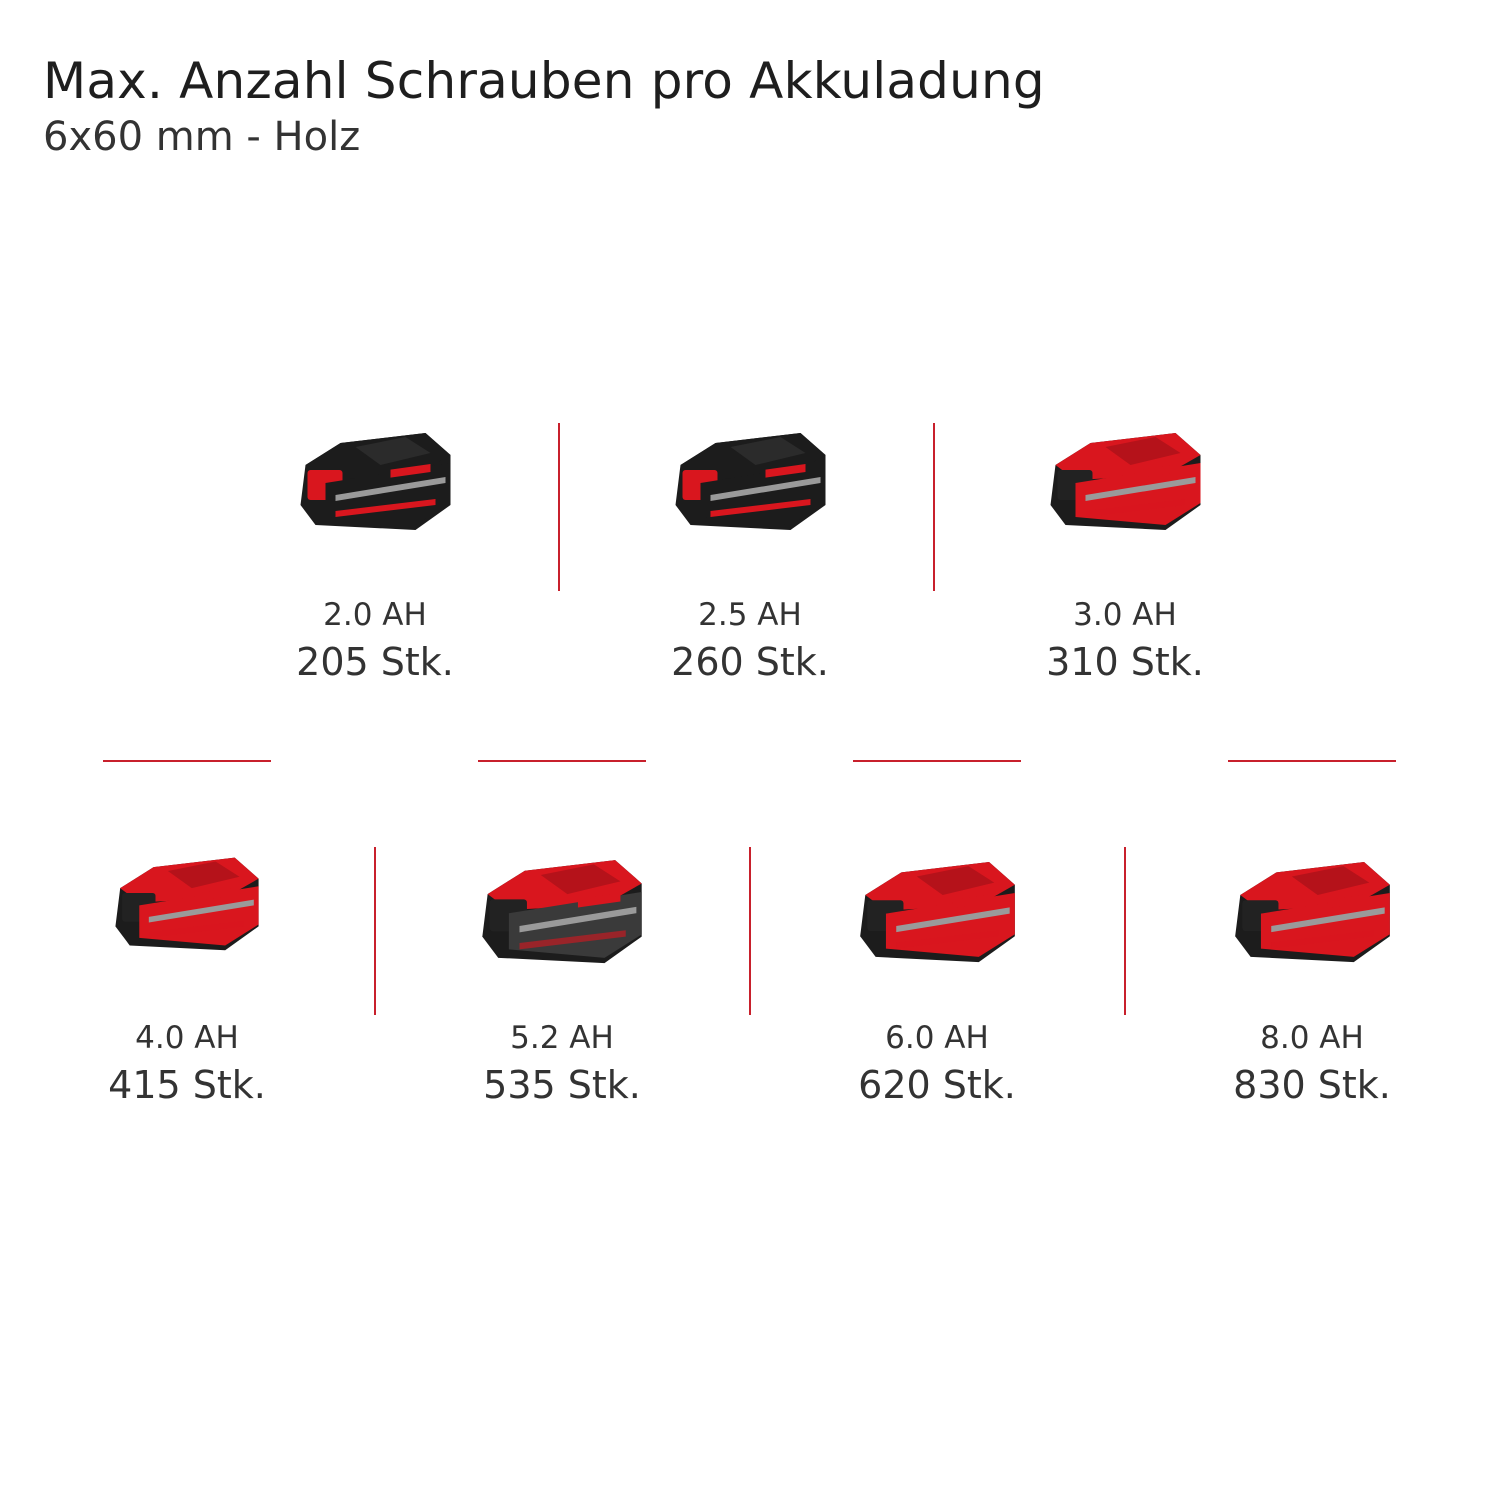 This screenshot has height=1500, width=1500. I want to click on battery-card: 2.0 AH 205 Stk., so click(375, 553).